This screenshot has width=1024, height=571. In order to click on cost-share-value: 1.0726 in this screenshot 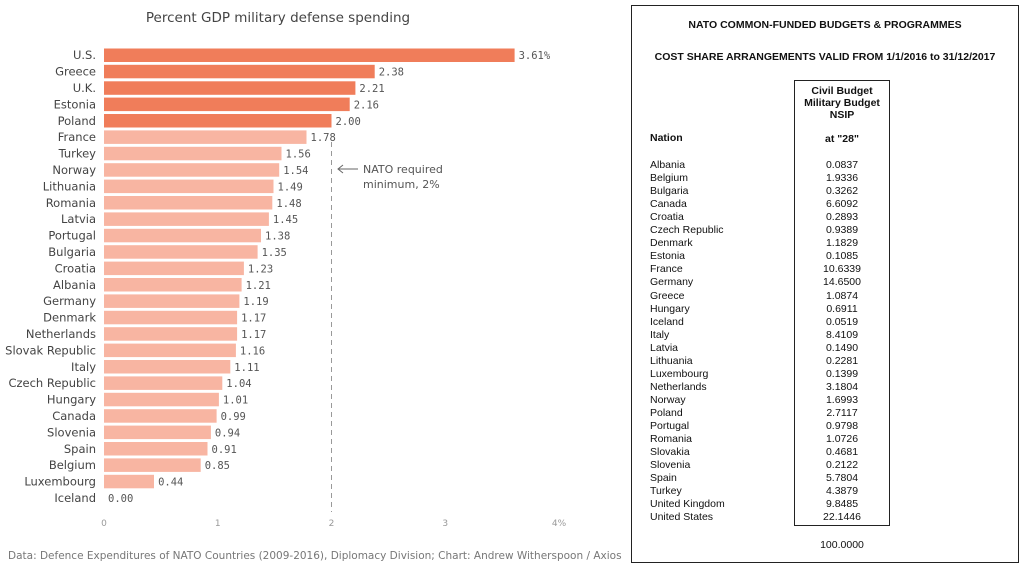, I will do `click(842, 439)`.